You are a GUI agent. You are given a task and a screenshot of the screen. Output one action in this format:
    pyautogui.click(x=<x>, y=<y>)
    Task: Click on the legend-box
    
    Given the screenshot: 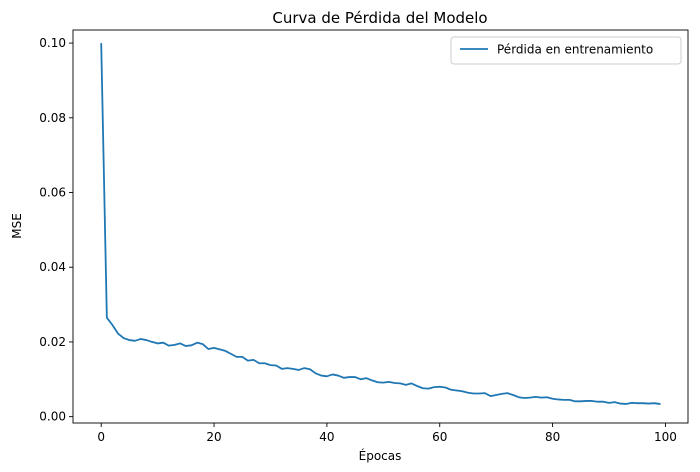 What is the action you would take?
    pyautogui.click(x=566, y=50)
    